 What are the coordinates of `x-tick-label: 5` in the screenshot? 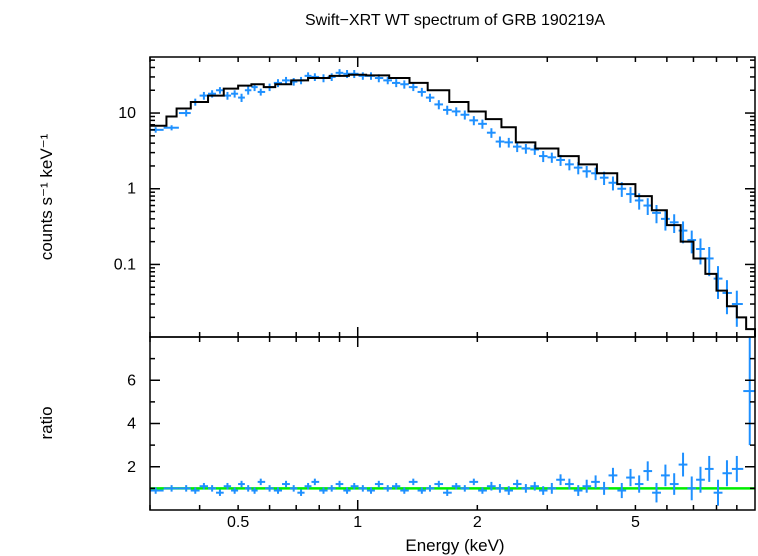 It's located at (635, 522).